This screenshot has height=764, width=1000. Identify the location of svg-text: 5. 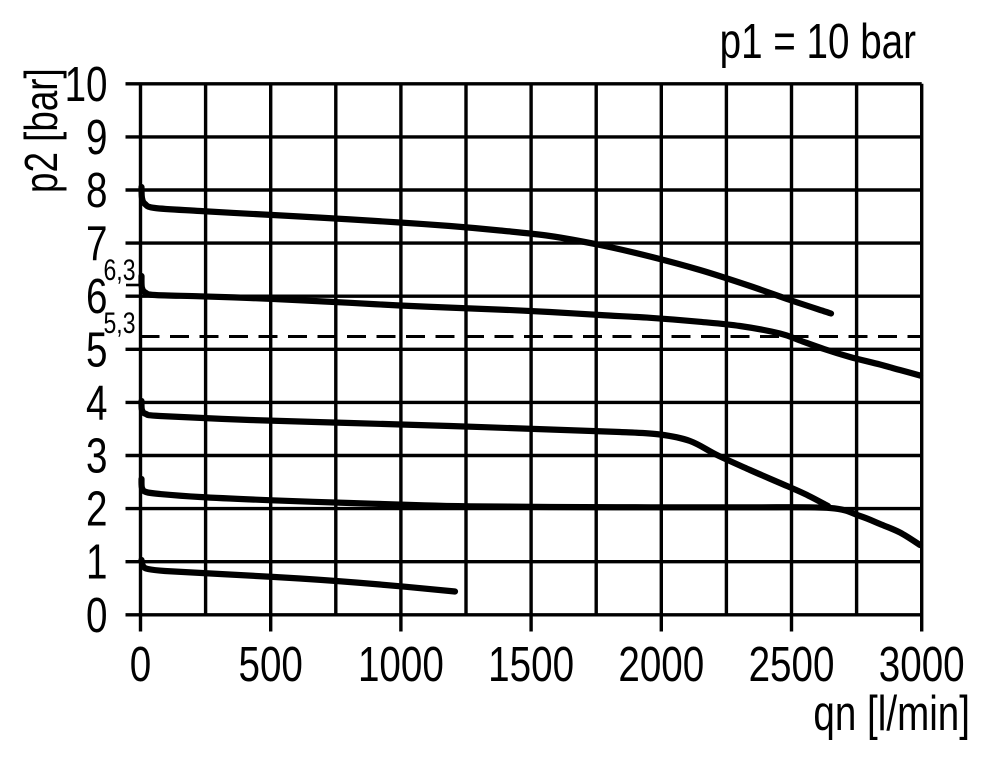
(96, 350).